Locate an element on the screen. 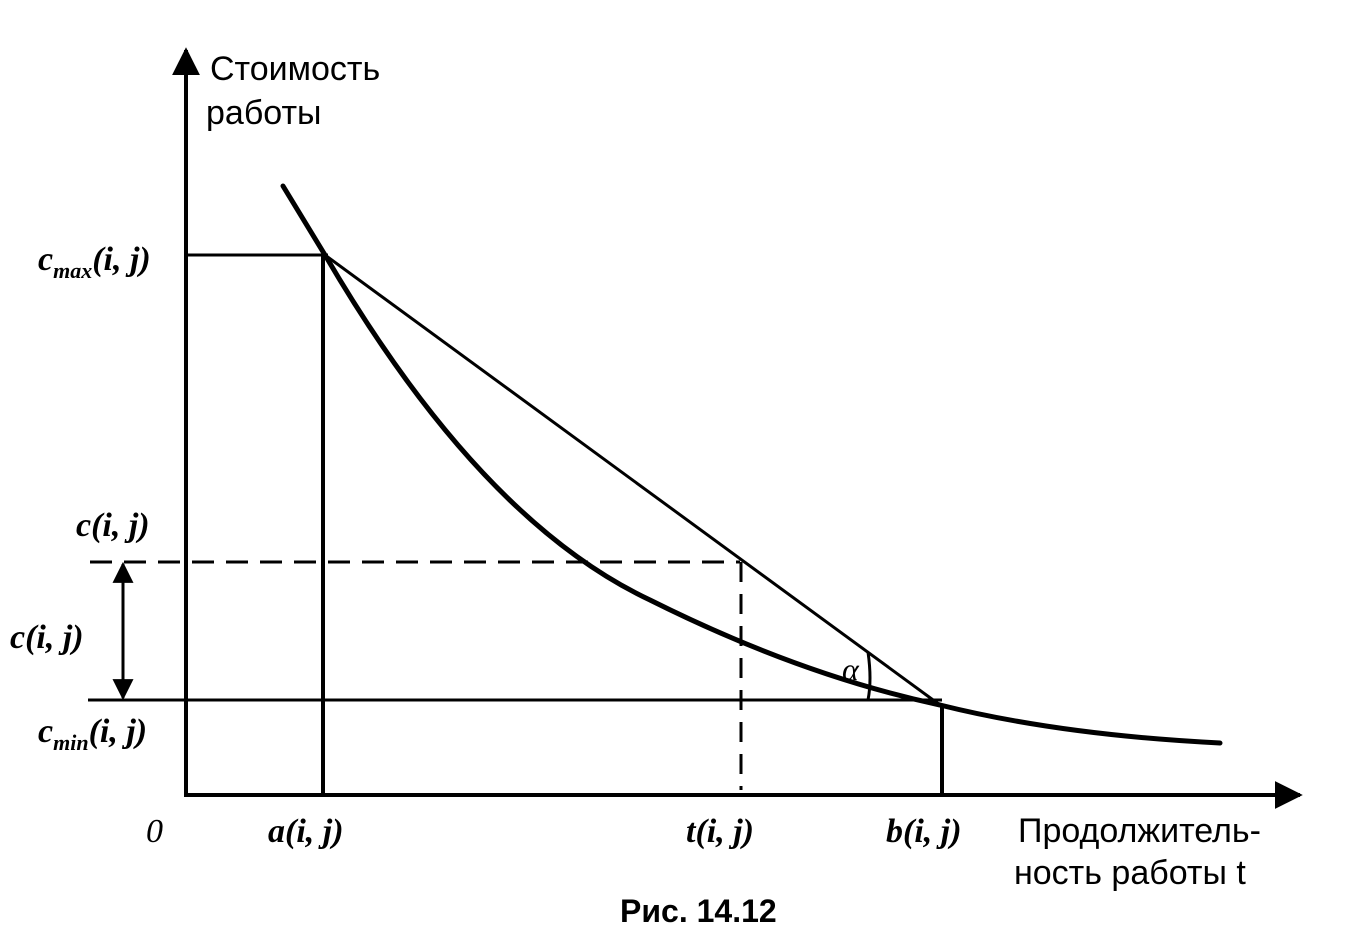 This screenshot has width=1363, height=950. alpha-label: α is located at coordinates (851, 669).